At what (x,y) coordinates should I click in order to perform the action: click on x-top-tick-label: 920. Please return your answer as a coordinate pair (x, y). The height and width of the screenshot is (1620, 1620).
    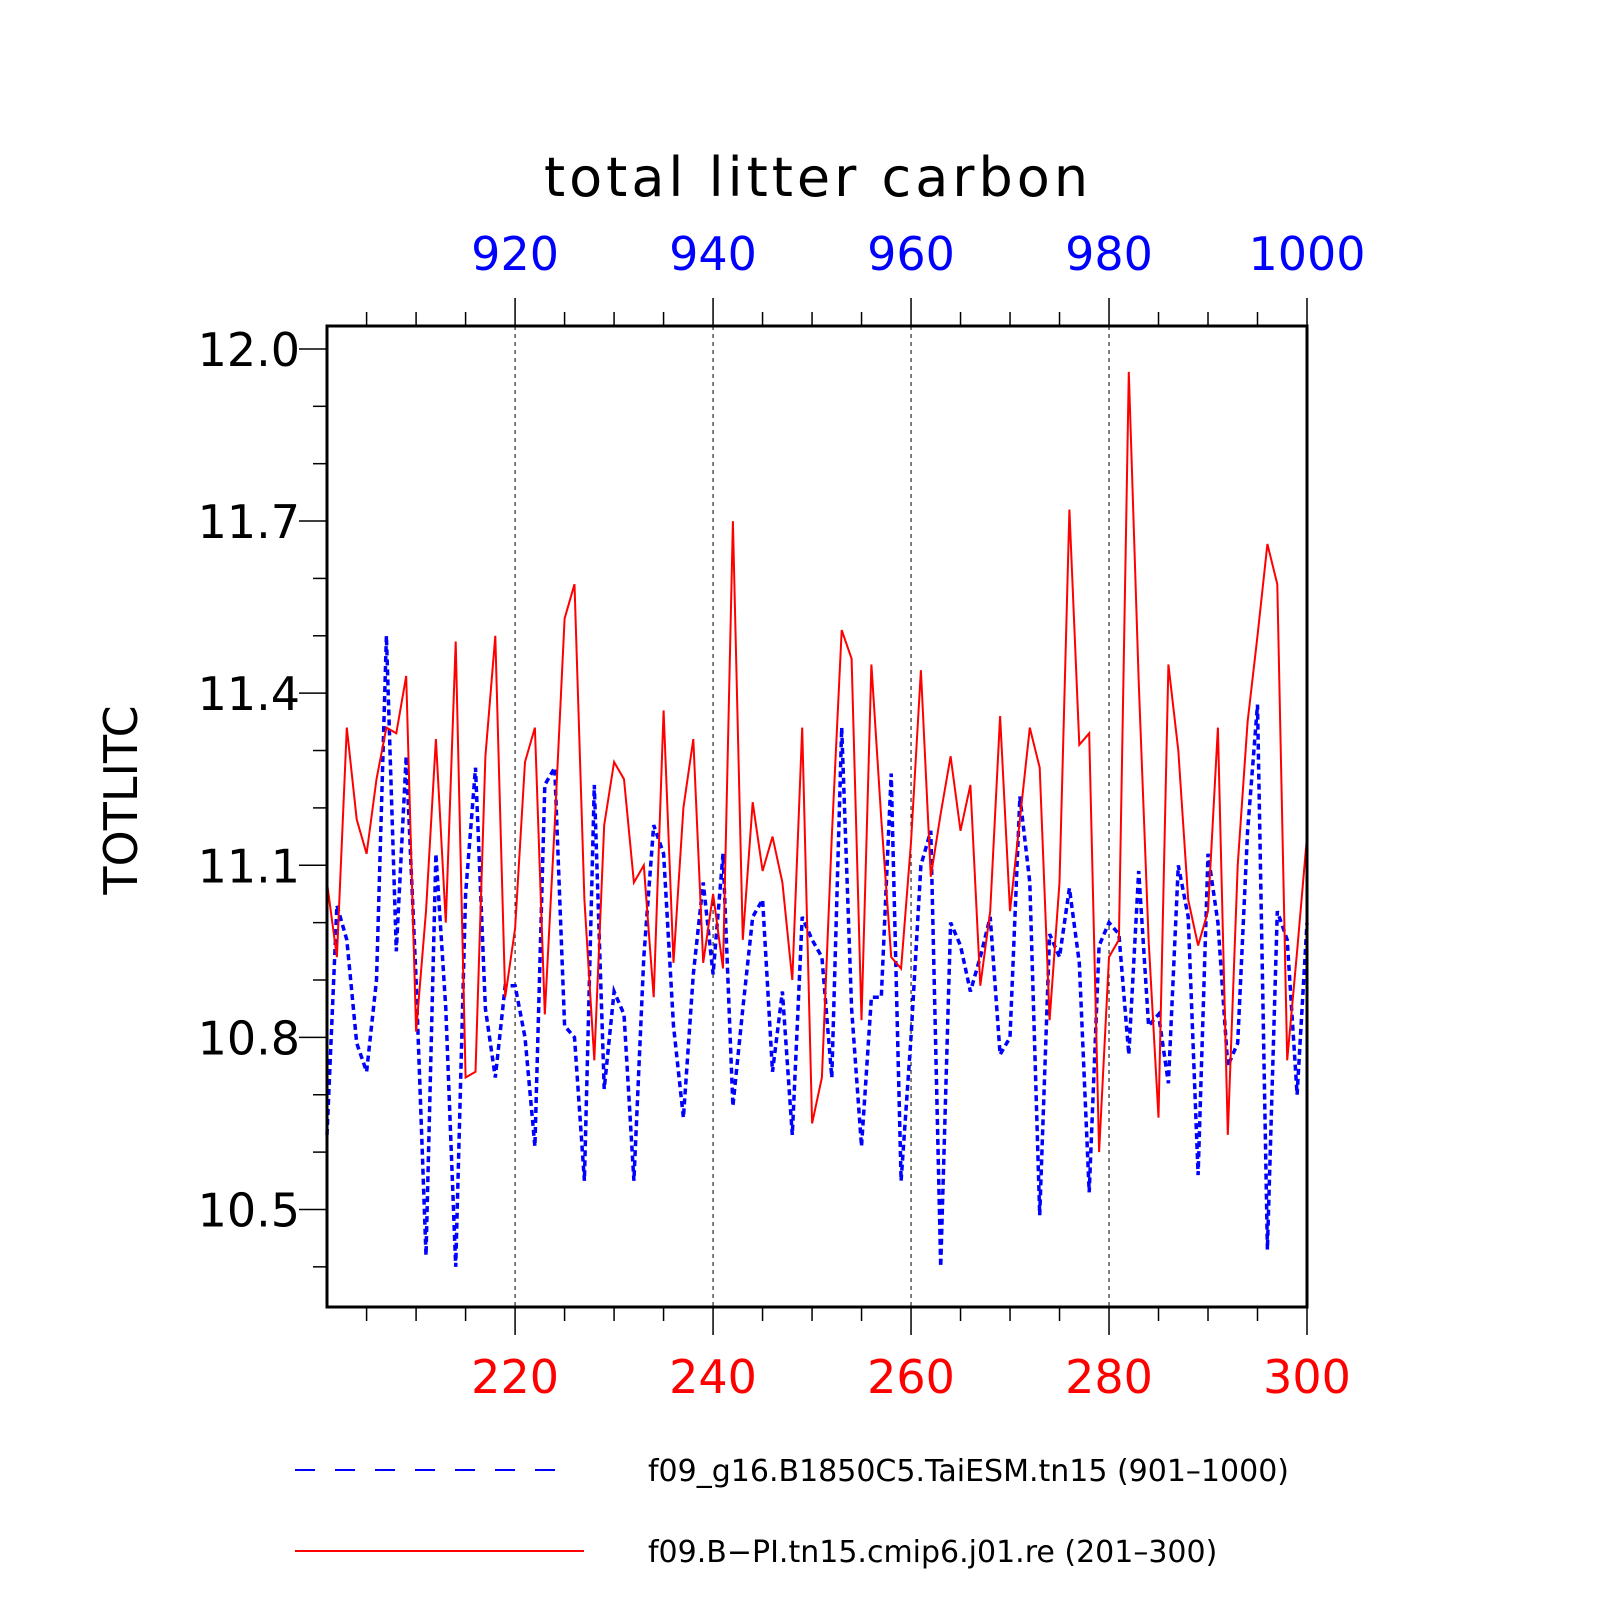
    Looking at the image, I should click on (515, 254).